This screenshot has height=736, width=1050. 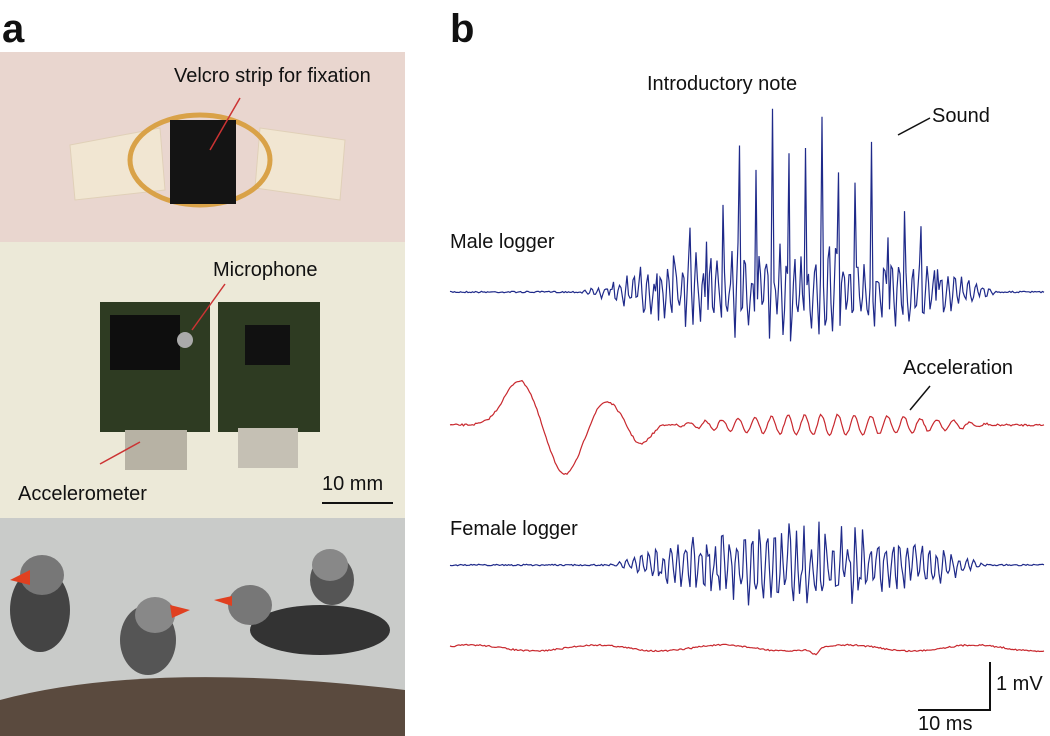 What do you see at coordinates (945, 724) in the screenshot?
I see `scale-label: 10 ms` at bounding box center [945, 724].